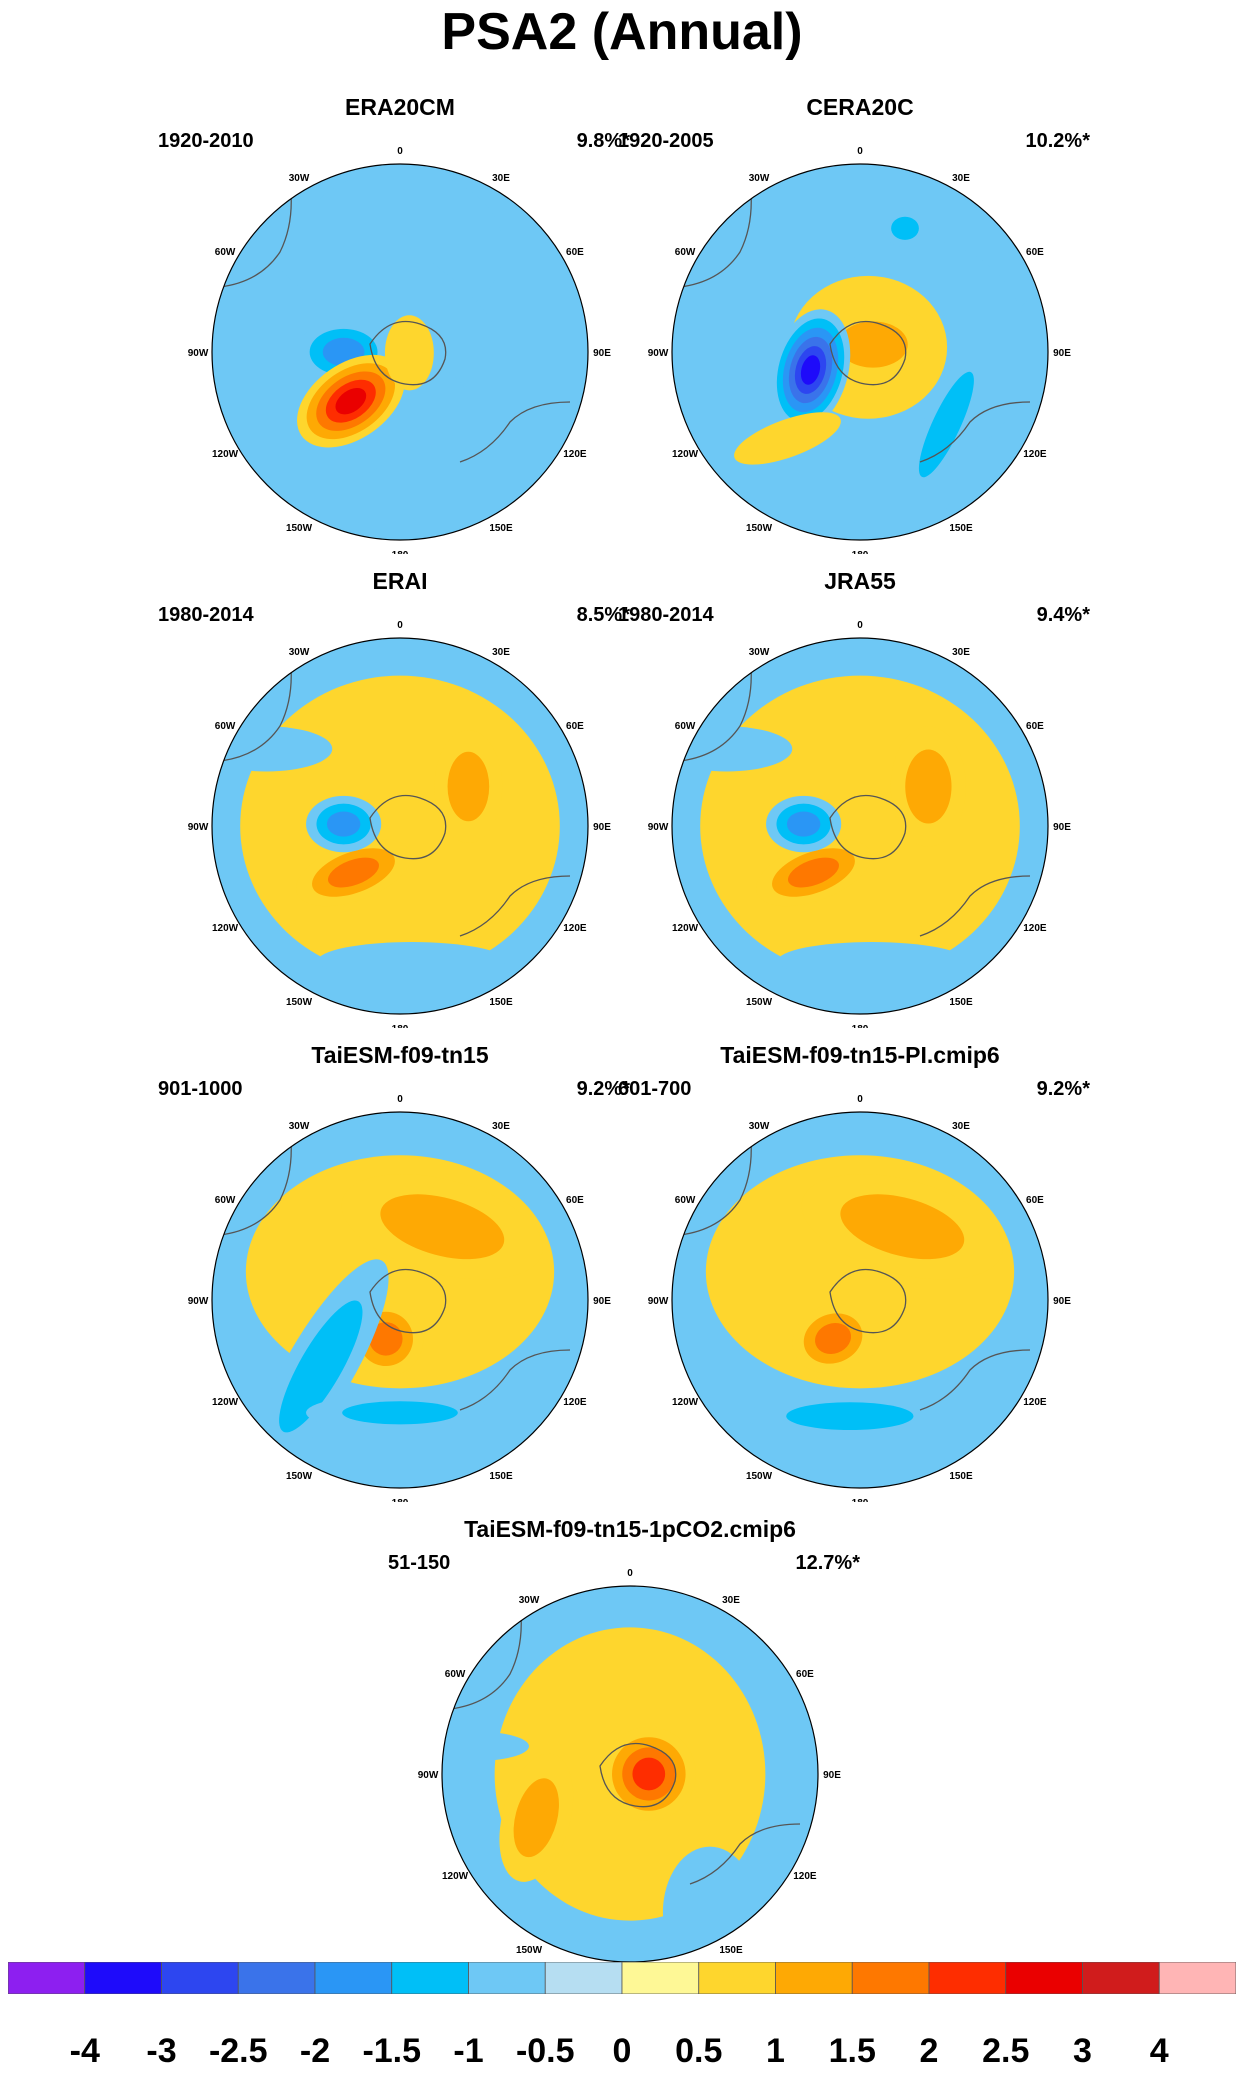  What do you see at coordinates (775, 2051) in the screenshot?
I see `colorbar-tick-label: 1` at bounding box center [775, 2051].